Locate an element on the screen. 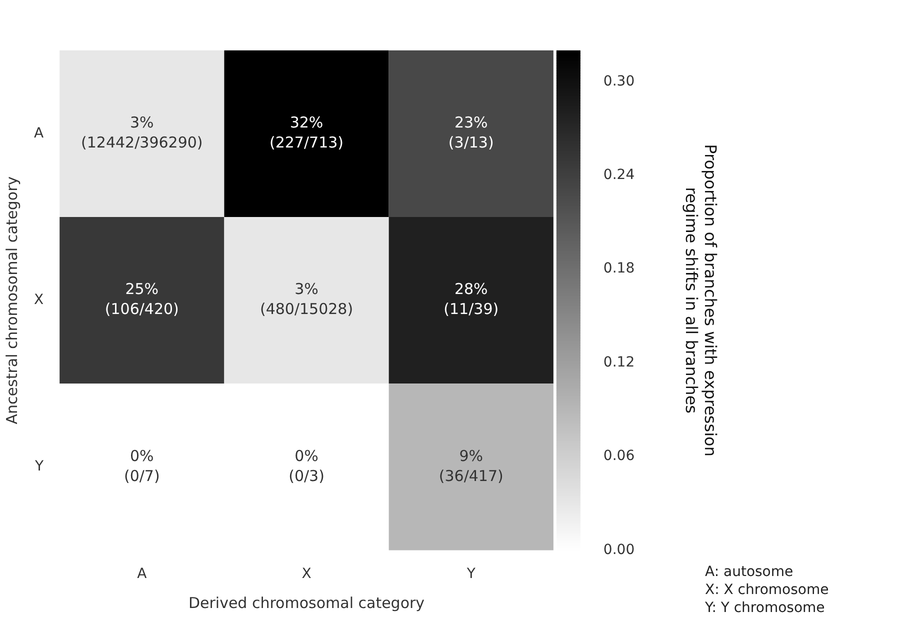 The height and width of the screenshot is (619, 898). y-tick-label: Y is located at coordinates (39, 466).